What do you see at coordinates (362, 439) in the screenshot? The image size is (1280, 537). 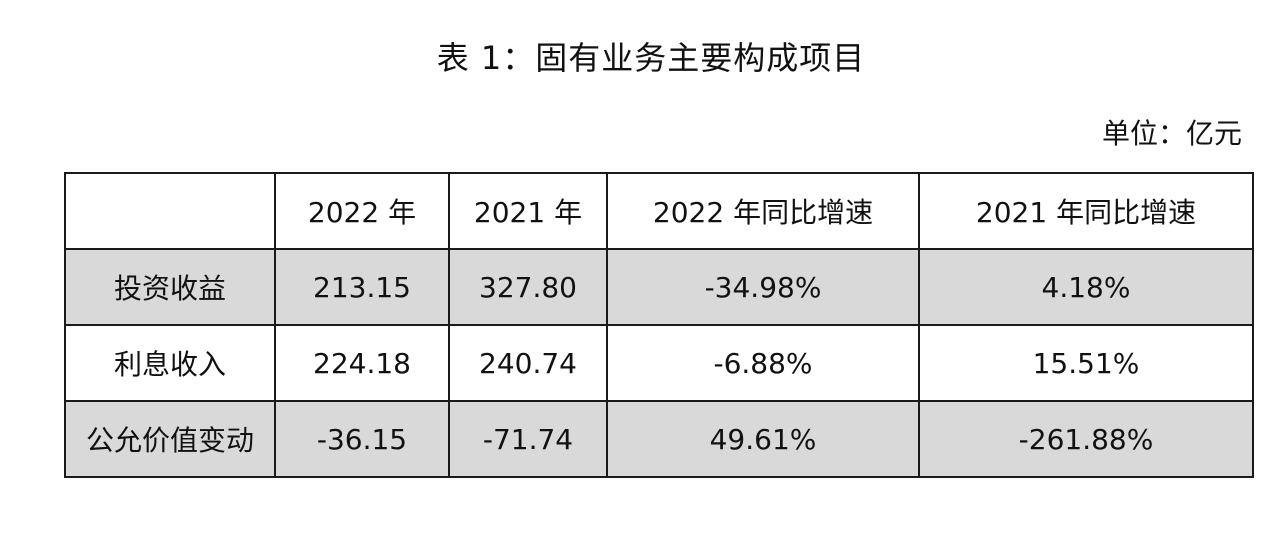 I see `table-cell: -36.15` at bounding box center [362, 439].